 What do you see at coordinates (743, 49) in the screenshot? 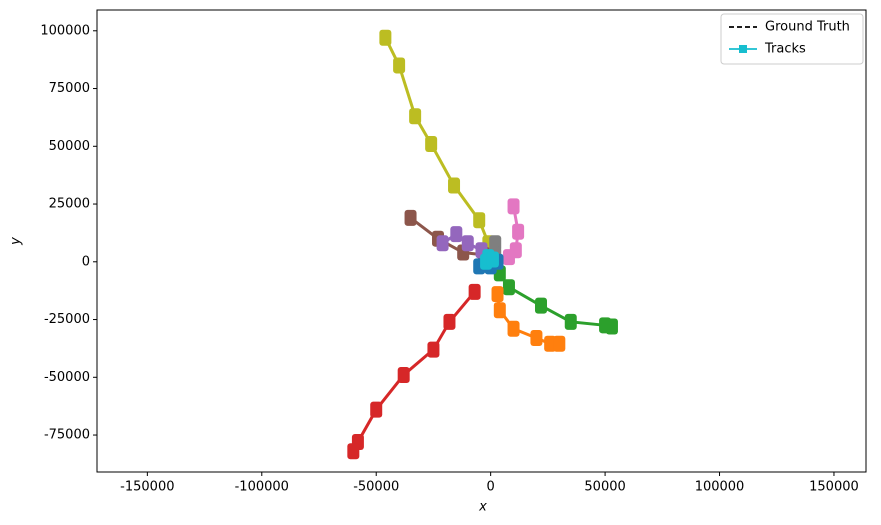
I see `legend-marker` at bounding box center [743, 49].